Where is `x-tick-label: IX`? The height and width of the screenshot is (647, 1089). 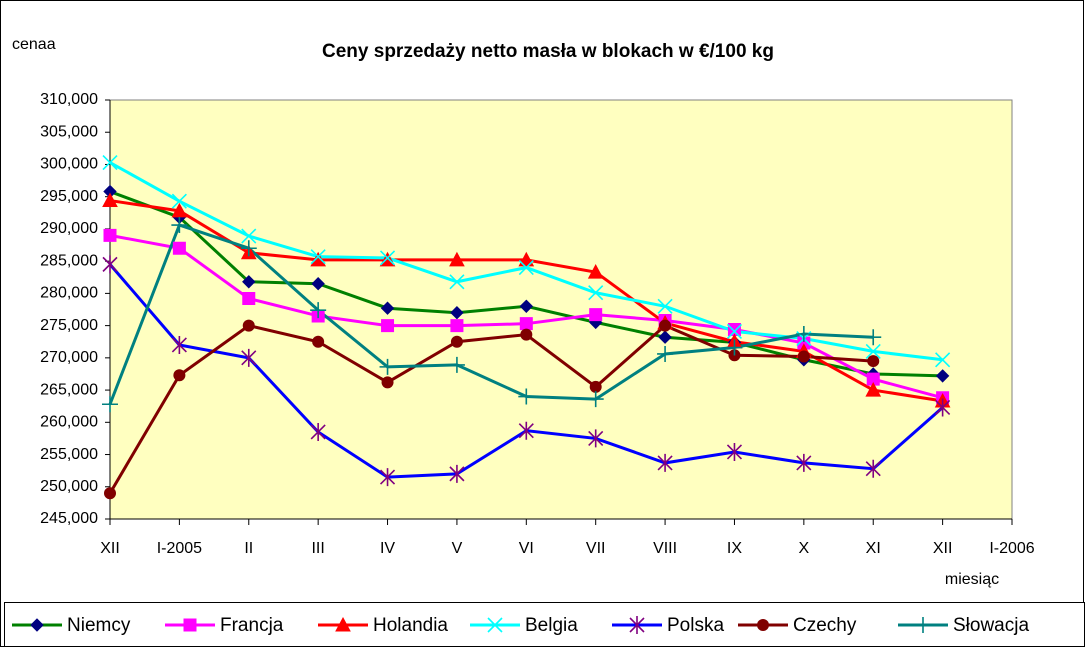 x-tick-label: IX is located at coordinates (734, 548).